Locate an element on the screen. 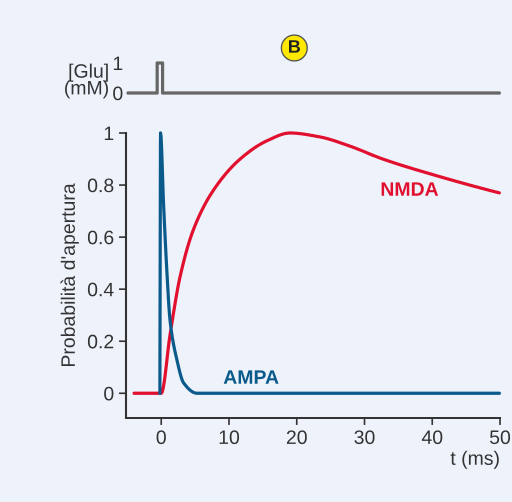  text: B is located at coordinates (294, 46).